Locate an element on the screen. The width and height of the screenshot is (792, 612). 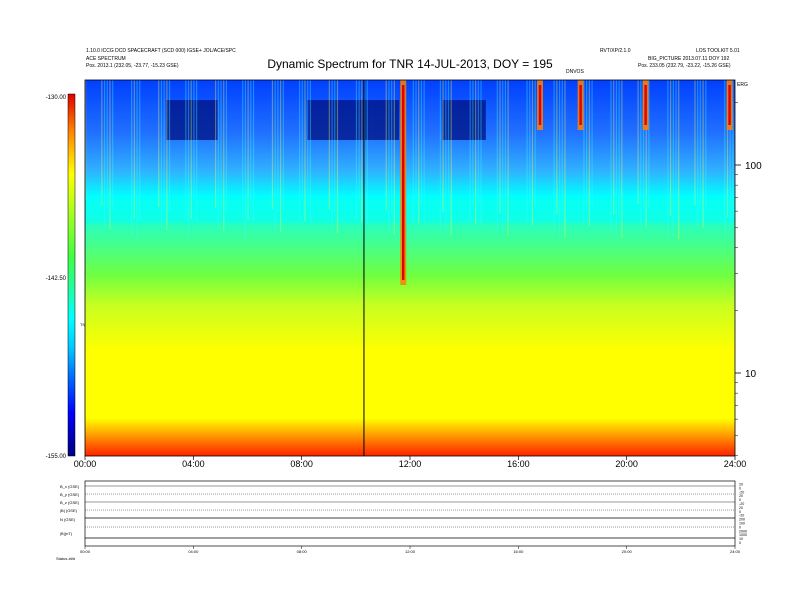
colorbar is located at coordinates (71, 275).